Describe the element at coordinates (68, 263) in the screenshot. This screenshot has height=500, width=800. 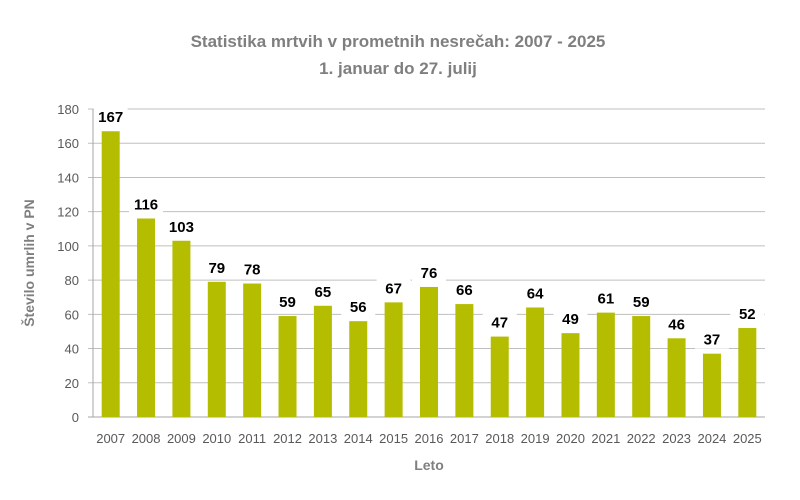
I see `y-tick-labels: 0 20 40 60 80 100 120 140 160 180` at that location.